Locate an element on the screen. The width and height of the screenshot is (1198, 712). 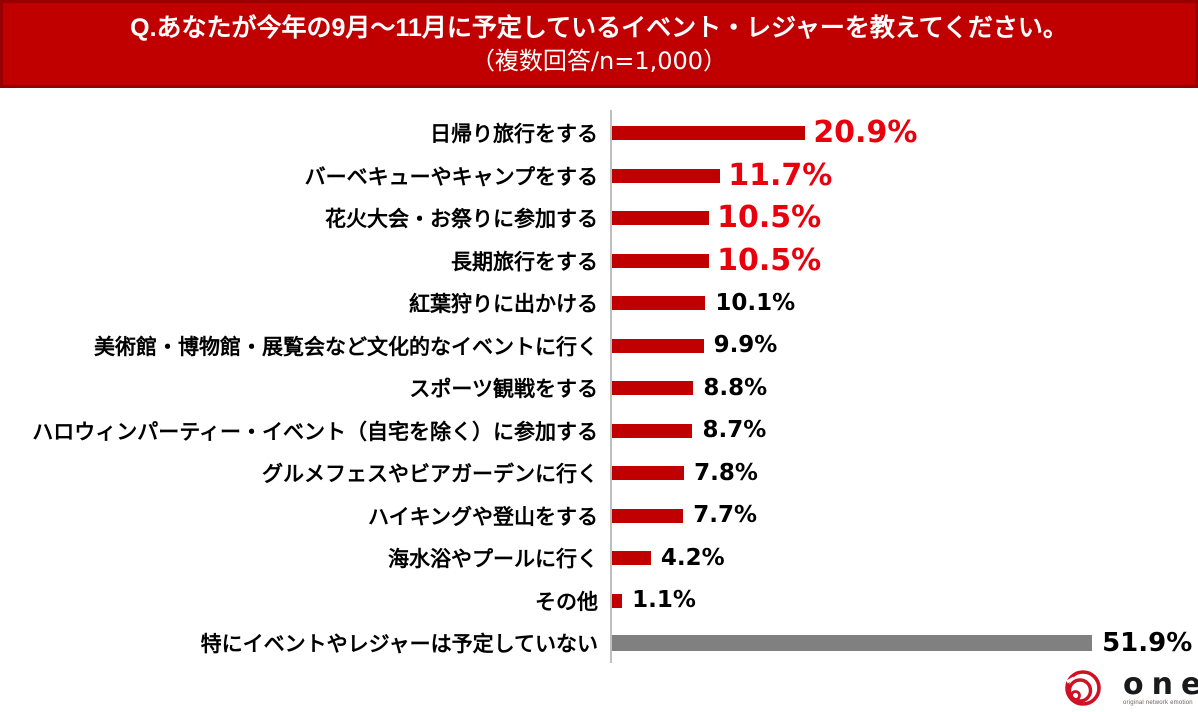
question-title: Q.あなたが今年の9月～11月に予定しているイベント・レジャーを教えてください。 is located at coordinates (599, 28).